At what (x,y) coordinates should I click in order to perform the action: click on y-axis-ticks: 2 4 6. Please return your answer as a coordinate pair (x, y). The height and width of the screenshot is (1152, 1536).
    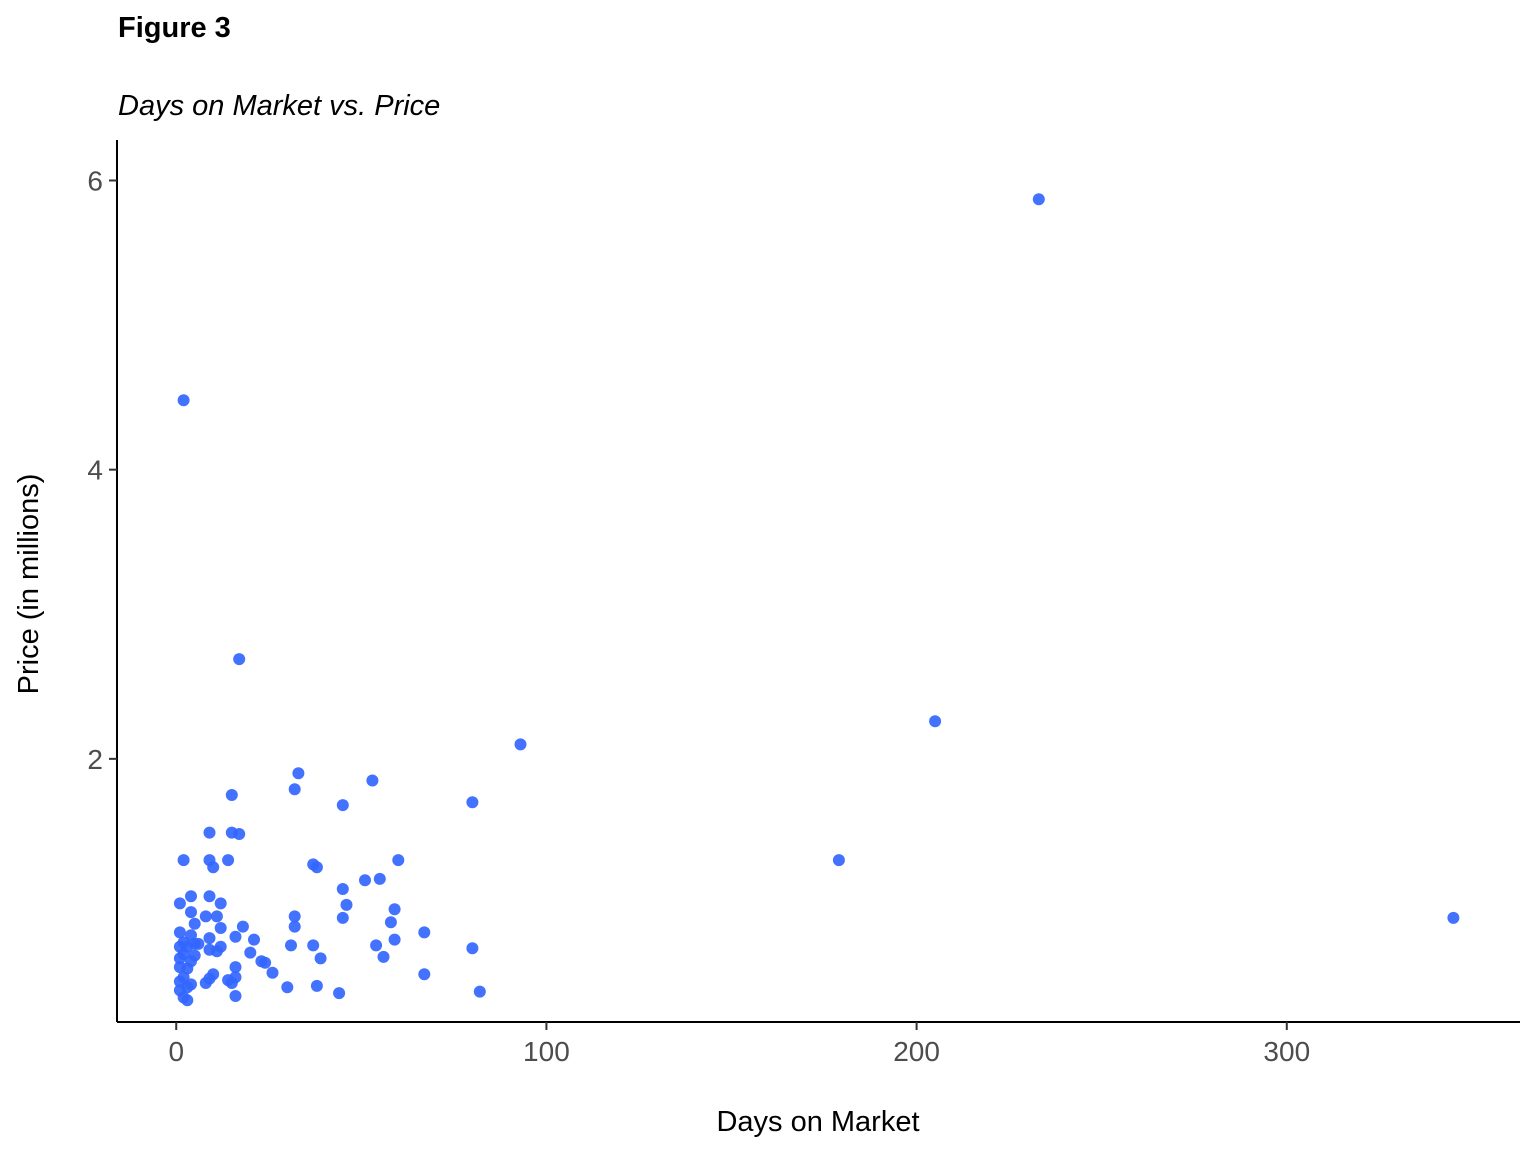
    Looking at the image, I should click on (102, 470).